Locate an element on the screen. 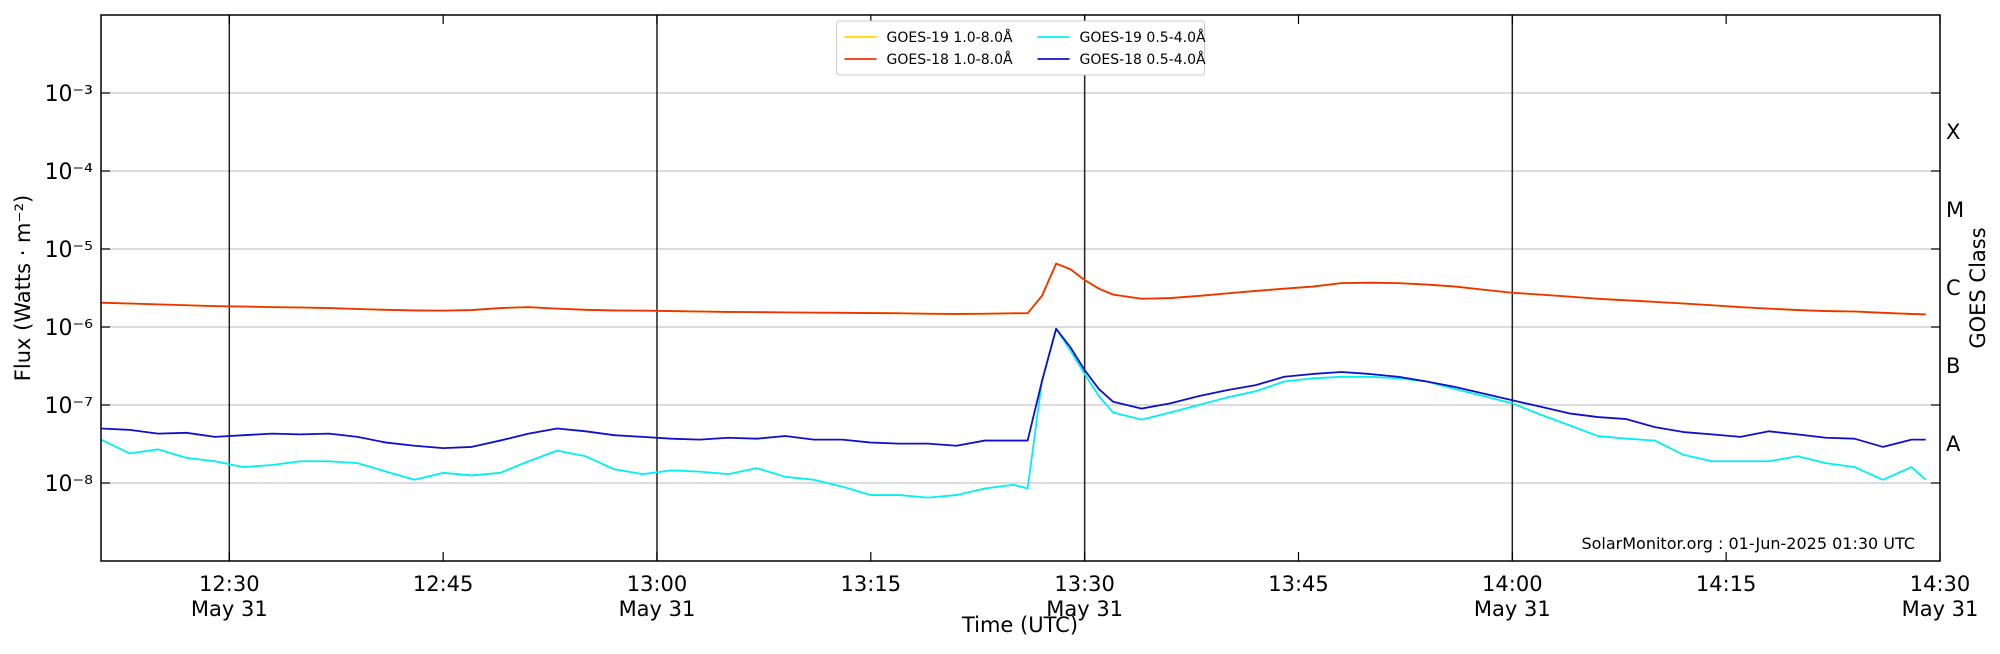  x-tick-label: 12:45 is located at coordinates (443, 584).